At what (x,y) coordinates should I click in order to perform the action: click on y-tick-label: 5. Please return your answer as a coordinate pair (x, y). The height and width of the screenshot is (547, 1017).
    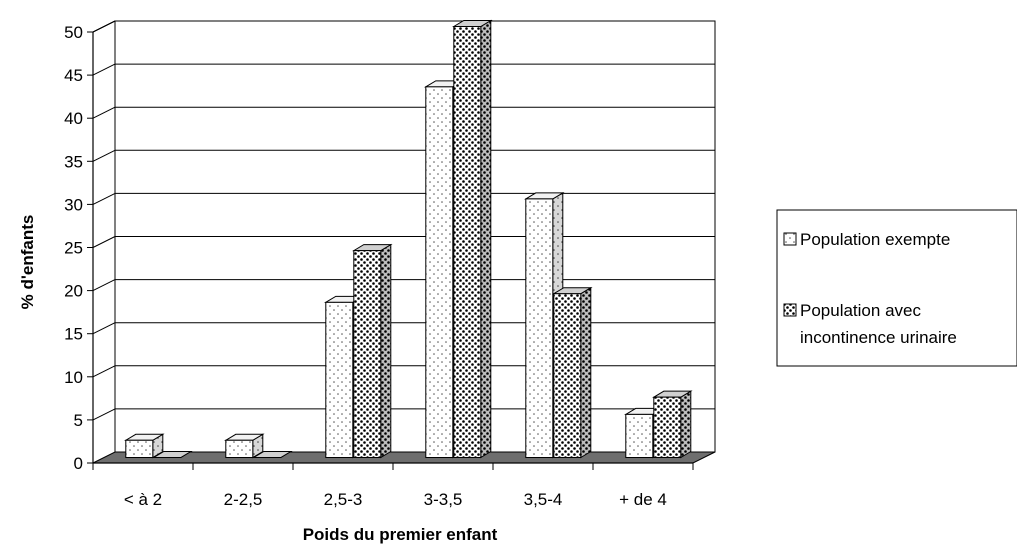
    Looking at the image, I should click on (78, 420).